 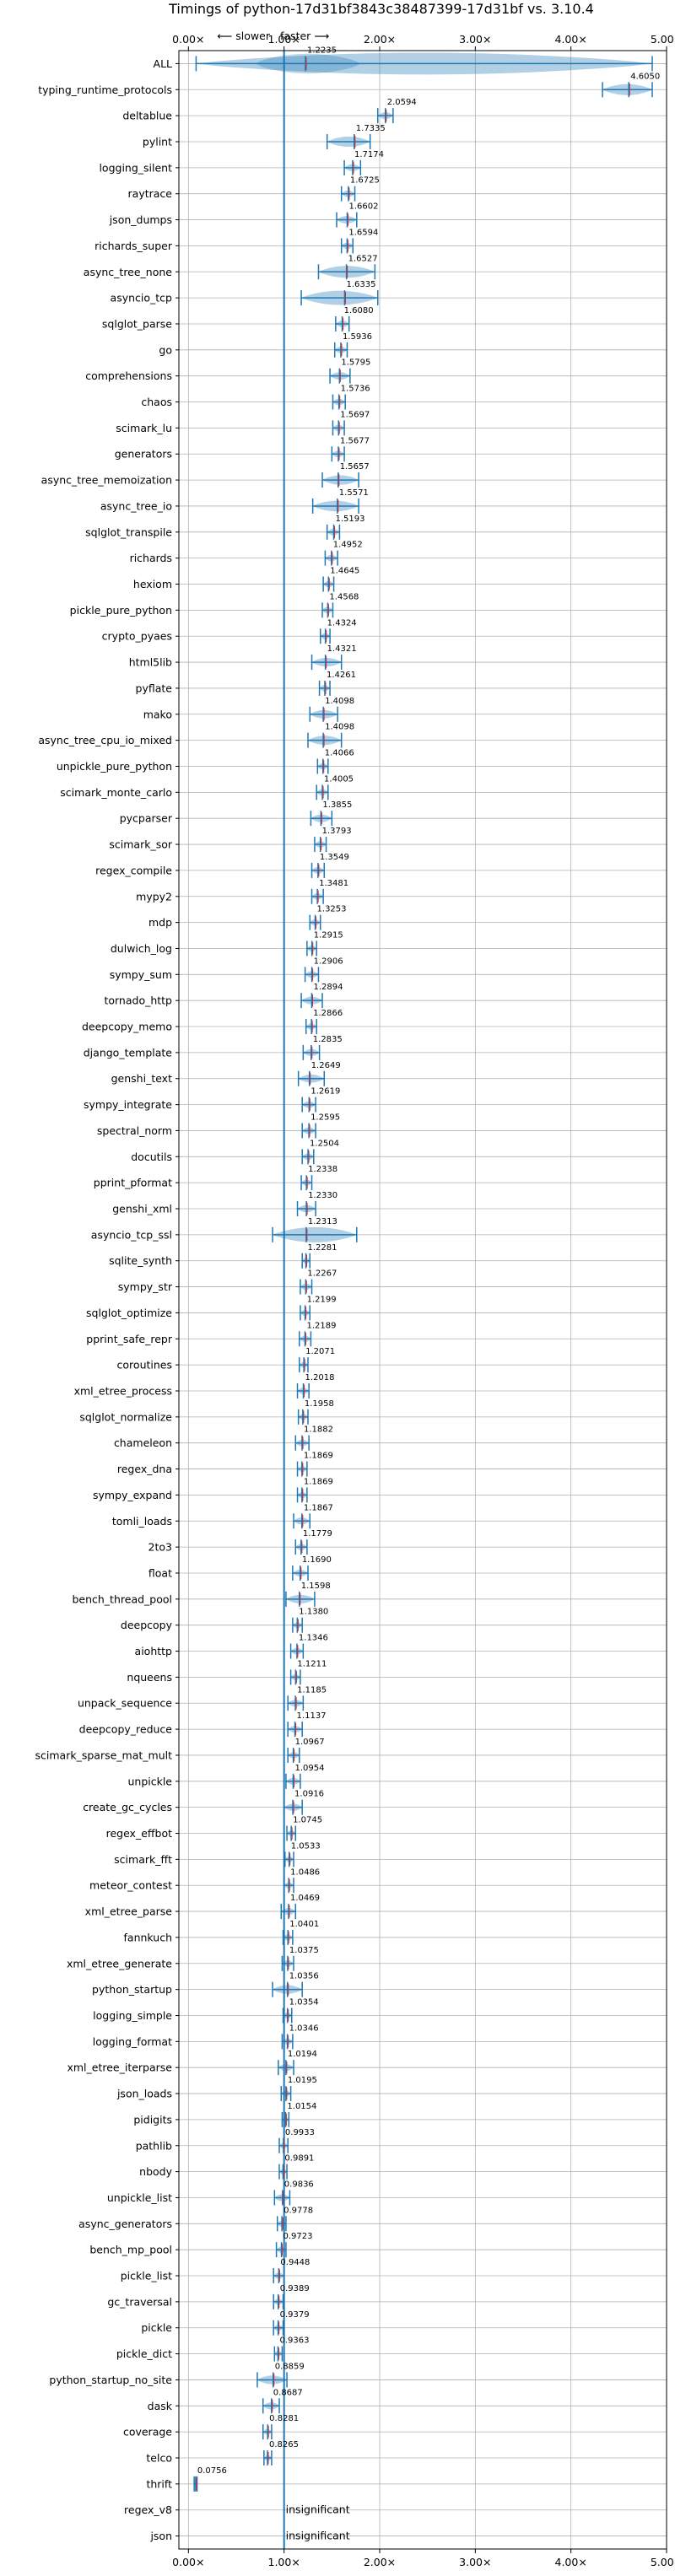 What do you see at coordinates (295, 2315) in the screenshot?
I see `value-label: 0.9379` at bounding box center [295, 2315].